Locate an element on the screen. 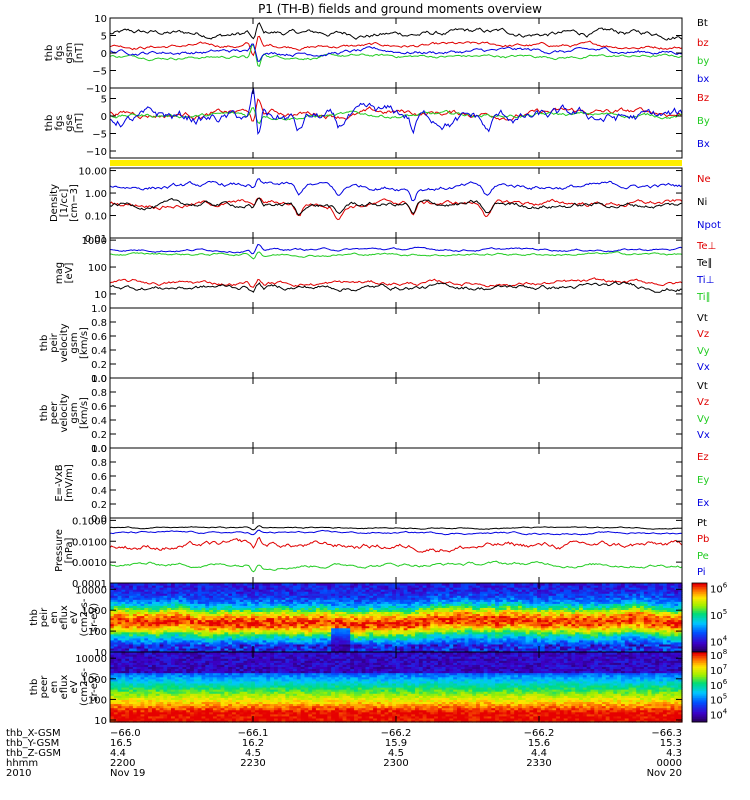 This screenshot has height=800, width=750. series-bx is located at coordinates (395, 52).